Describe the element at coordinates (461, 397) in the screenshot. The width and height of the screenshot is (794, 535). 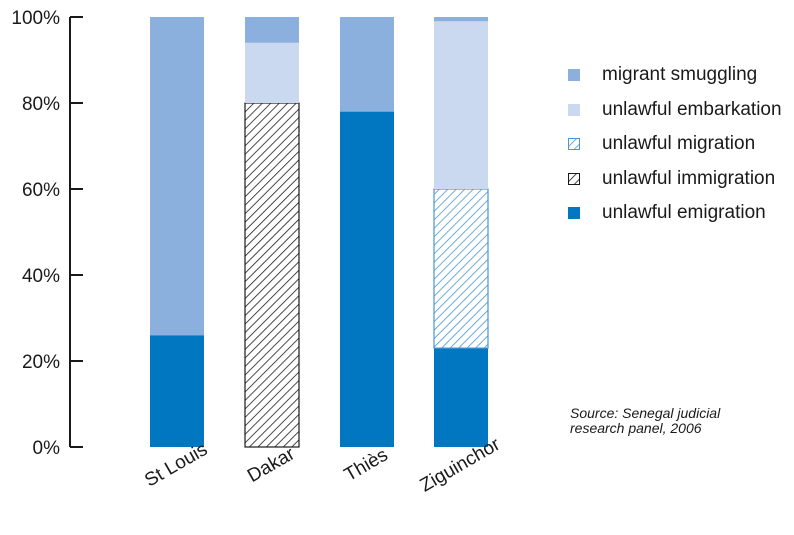
I see `bar-ziguinchor-unlawful-emigration` at that location.